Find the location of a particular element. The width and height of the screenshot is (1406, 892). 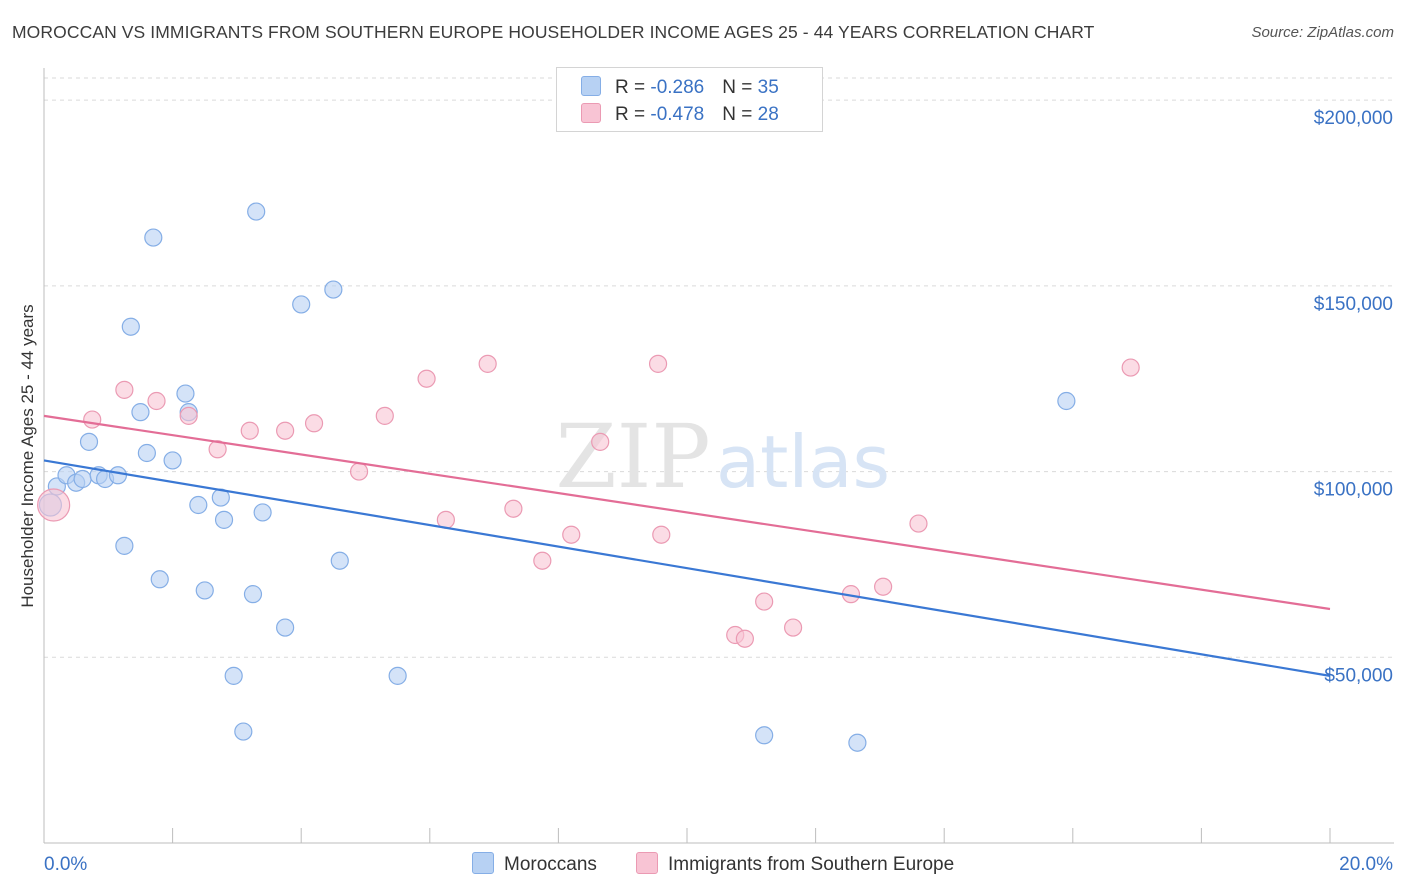

y-tick-label: $150,000 is located at coordinates (1353, 304).